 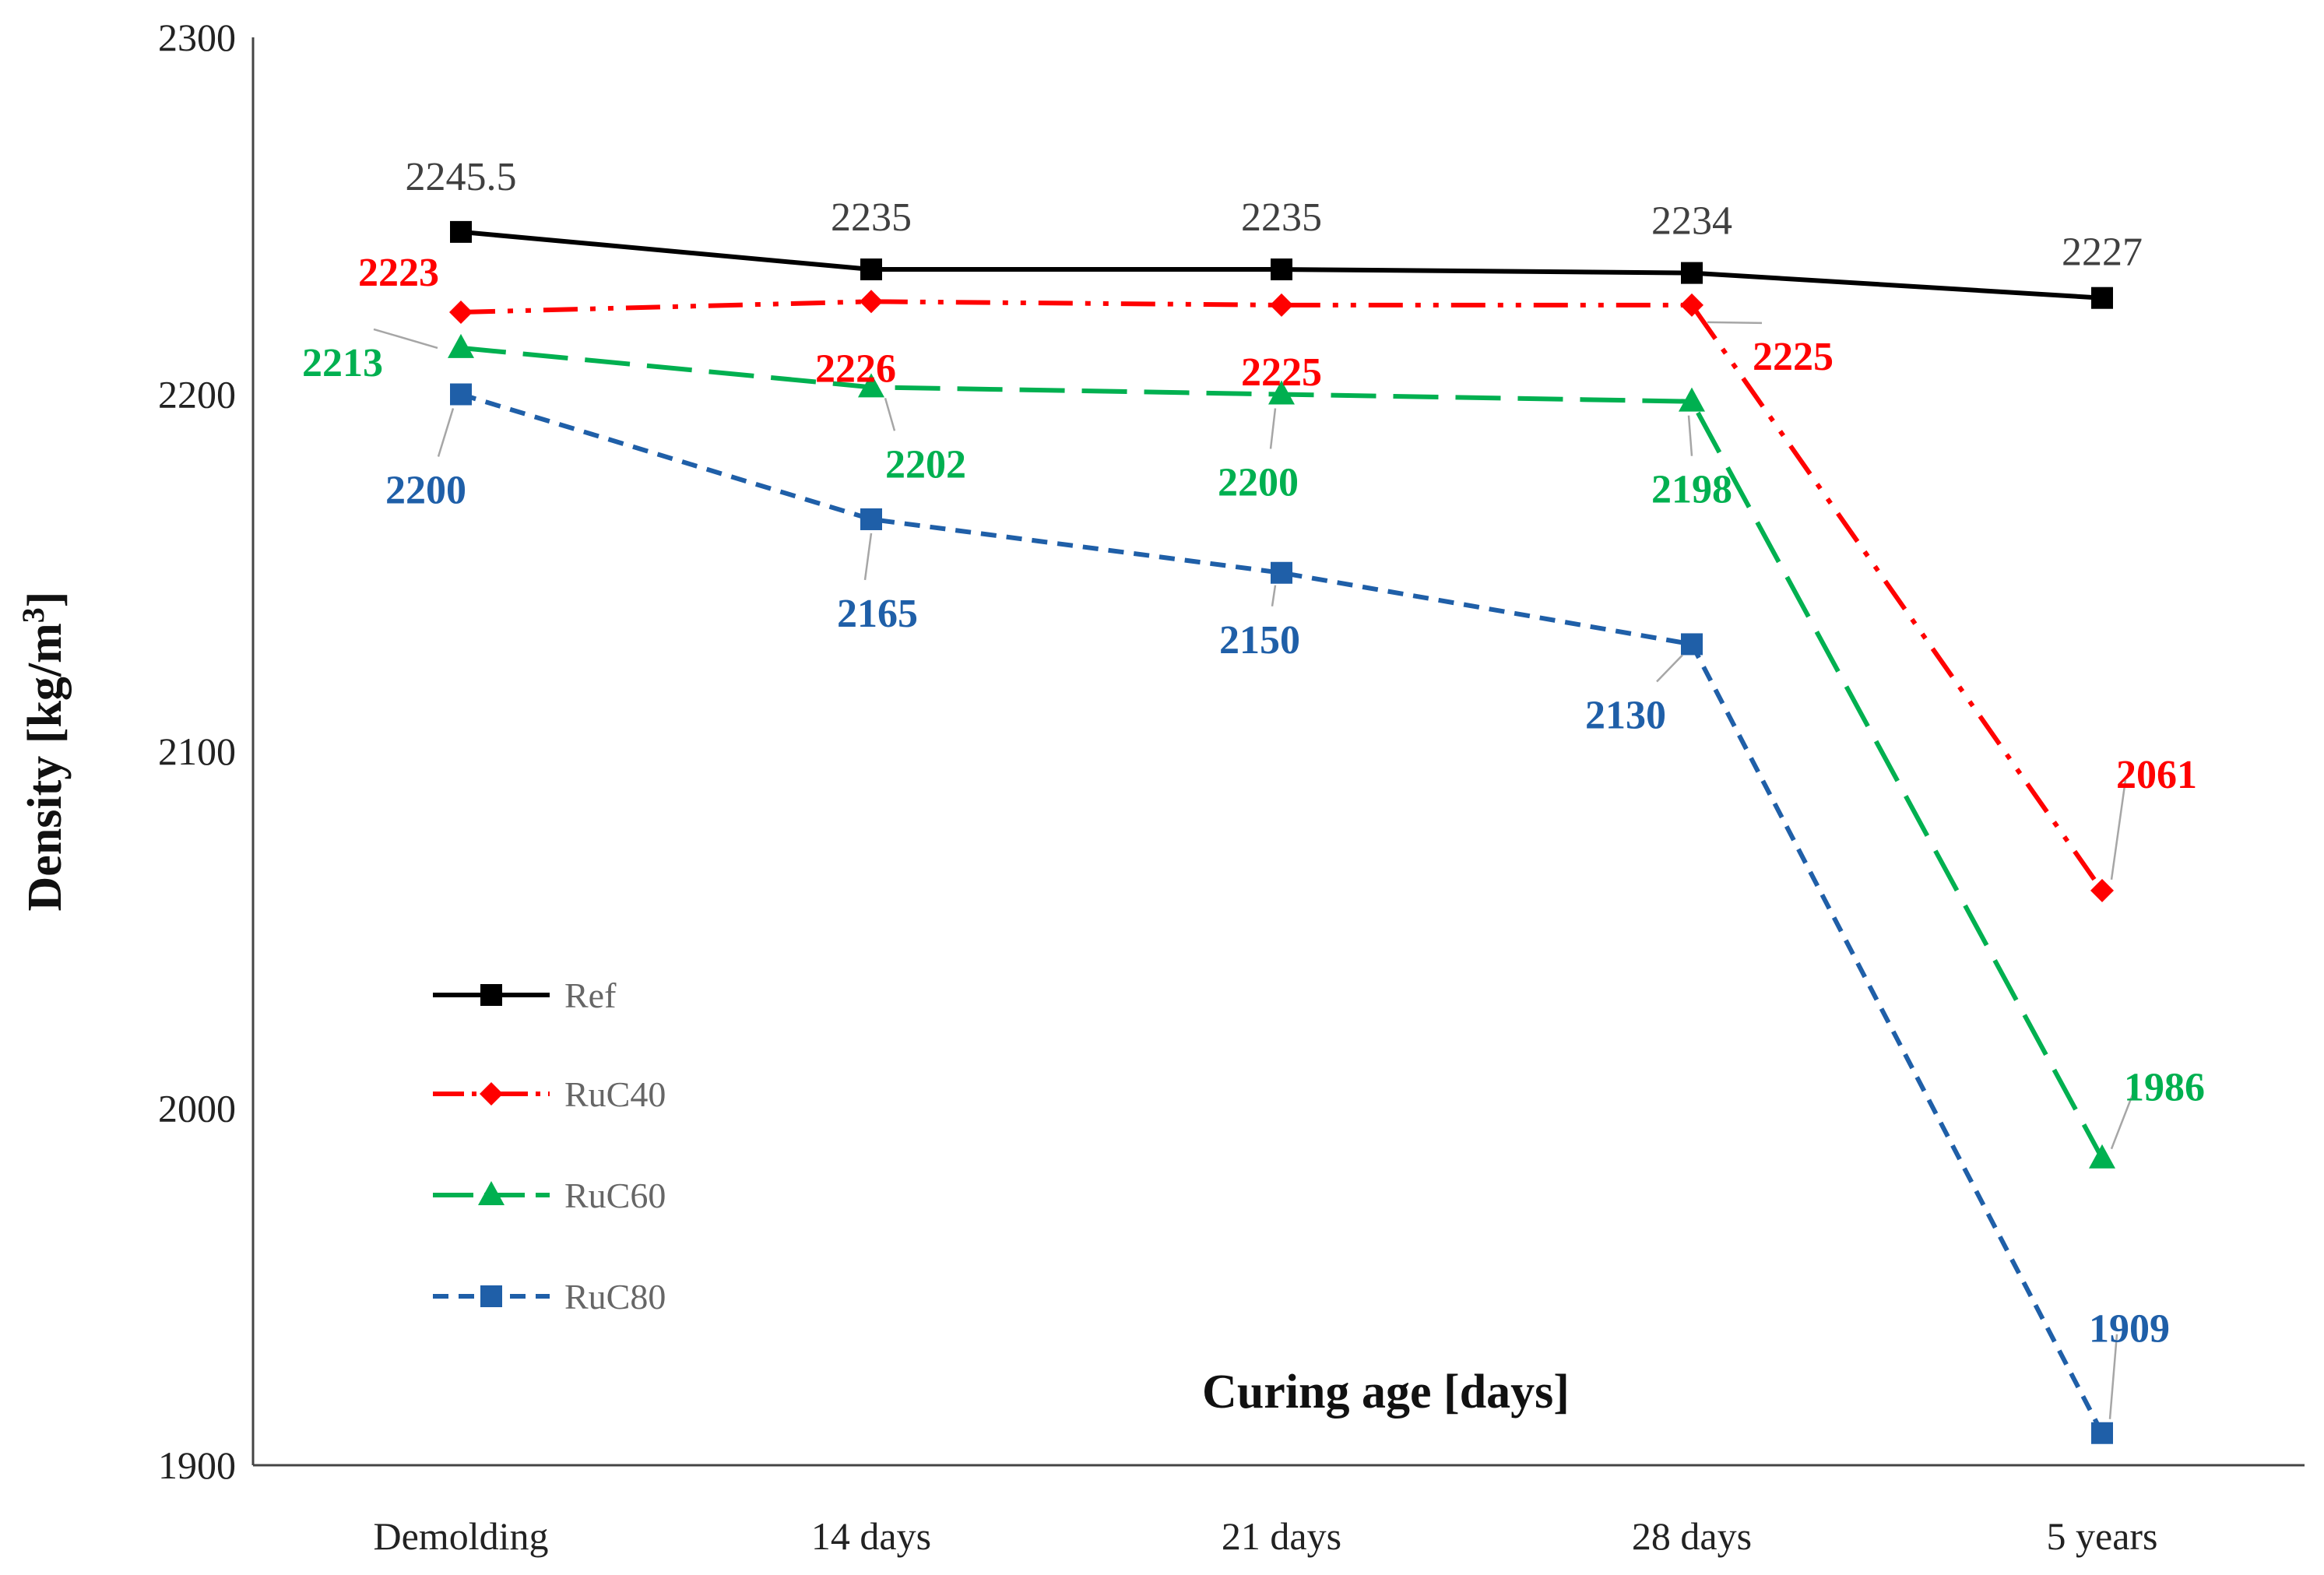 What do you see at coordinates (615, 1297) in the screenshot?
I see `legend-label: RuC80` at bounding box center [615, 1297].